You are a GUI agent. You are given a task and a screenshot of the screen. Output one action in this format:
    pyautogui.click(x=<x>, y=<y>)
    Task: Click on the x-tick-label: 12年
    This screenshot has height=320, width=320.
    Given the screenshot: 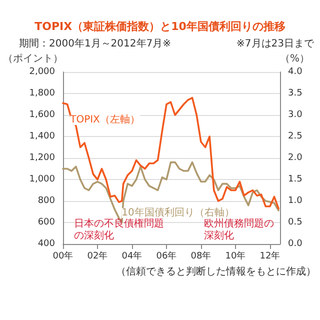 What is the action you would take?
    pyautogui.click(x=270, y=256)
    